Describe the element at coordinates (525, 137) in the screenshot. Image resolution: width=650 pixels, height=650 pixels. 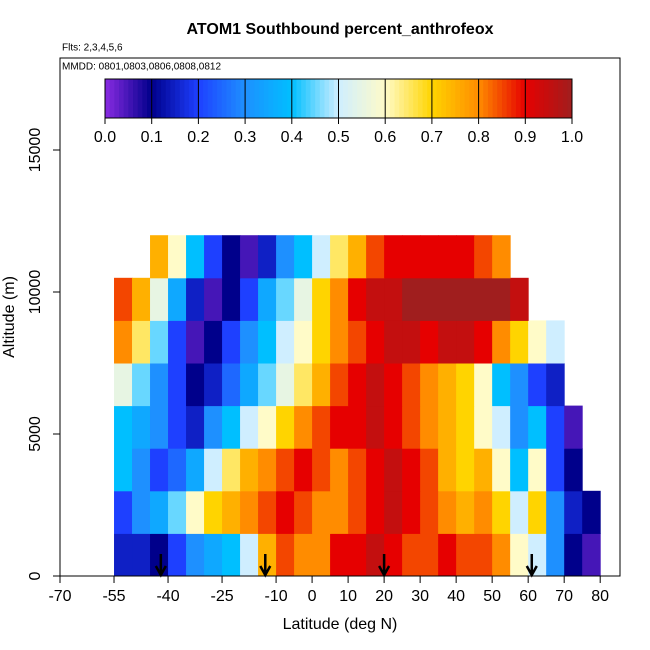
I see `colorbar-tick-label: 0.9` at that location.